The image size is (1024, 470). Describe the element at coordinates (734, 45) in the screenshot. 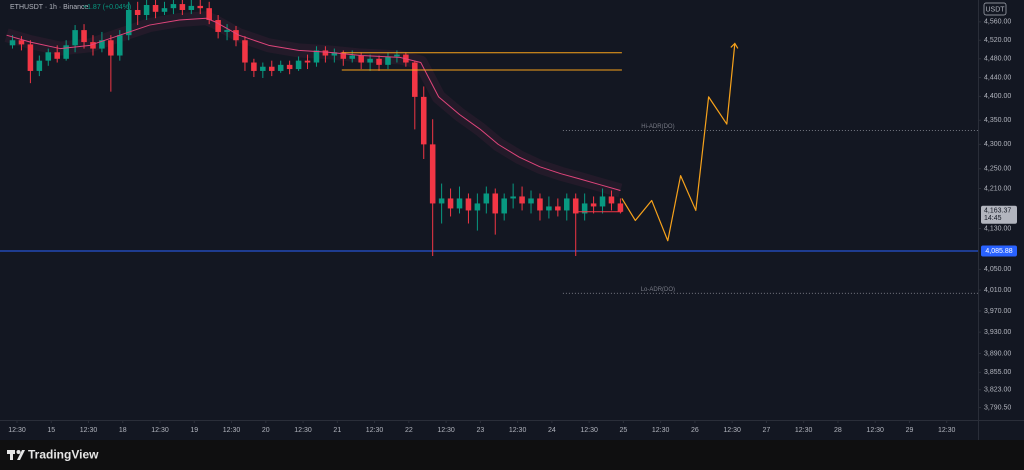

I see `projection-arrowhead` at that location.